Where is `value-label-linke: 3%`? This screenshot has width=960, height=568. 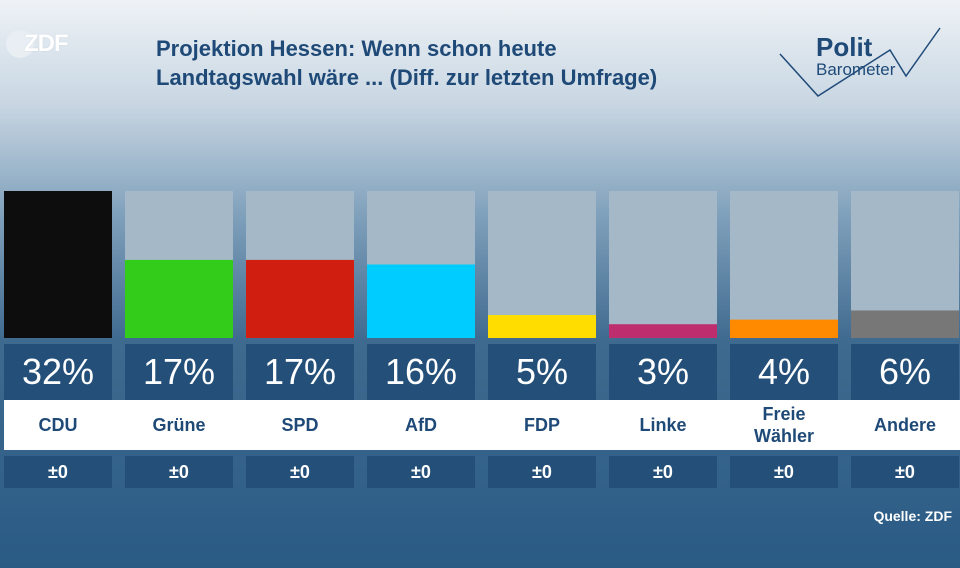
value-label-linke: 3% is located at coordinates (663, 372).